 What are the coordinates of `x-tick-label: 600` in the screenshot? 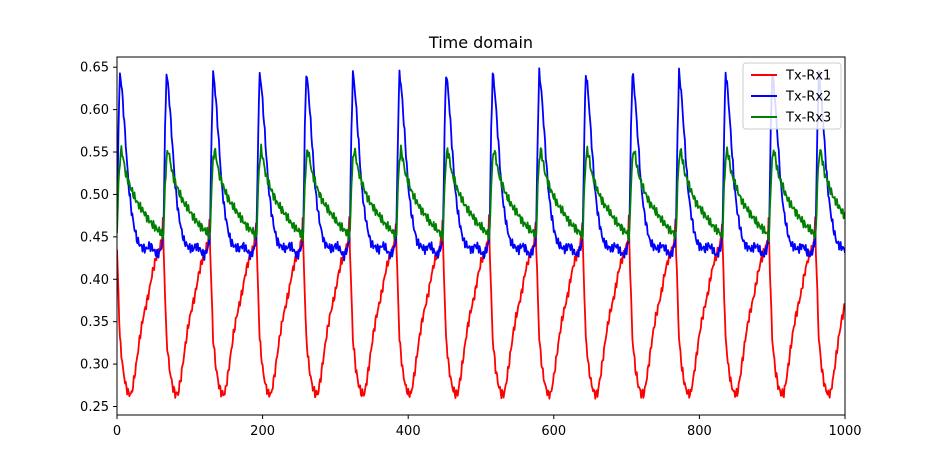 It's located at (553, 431).